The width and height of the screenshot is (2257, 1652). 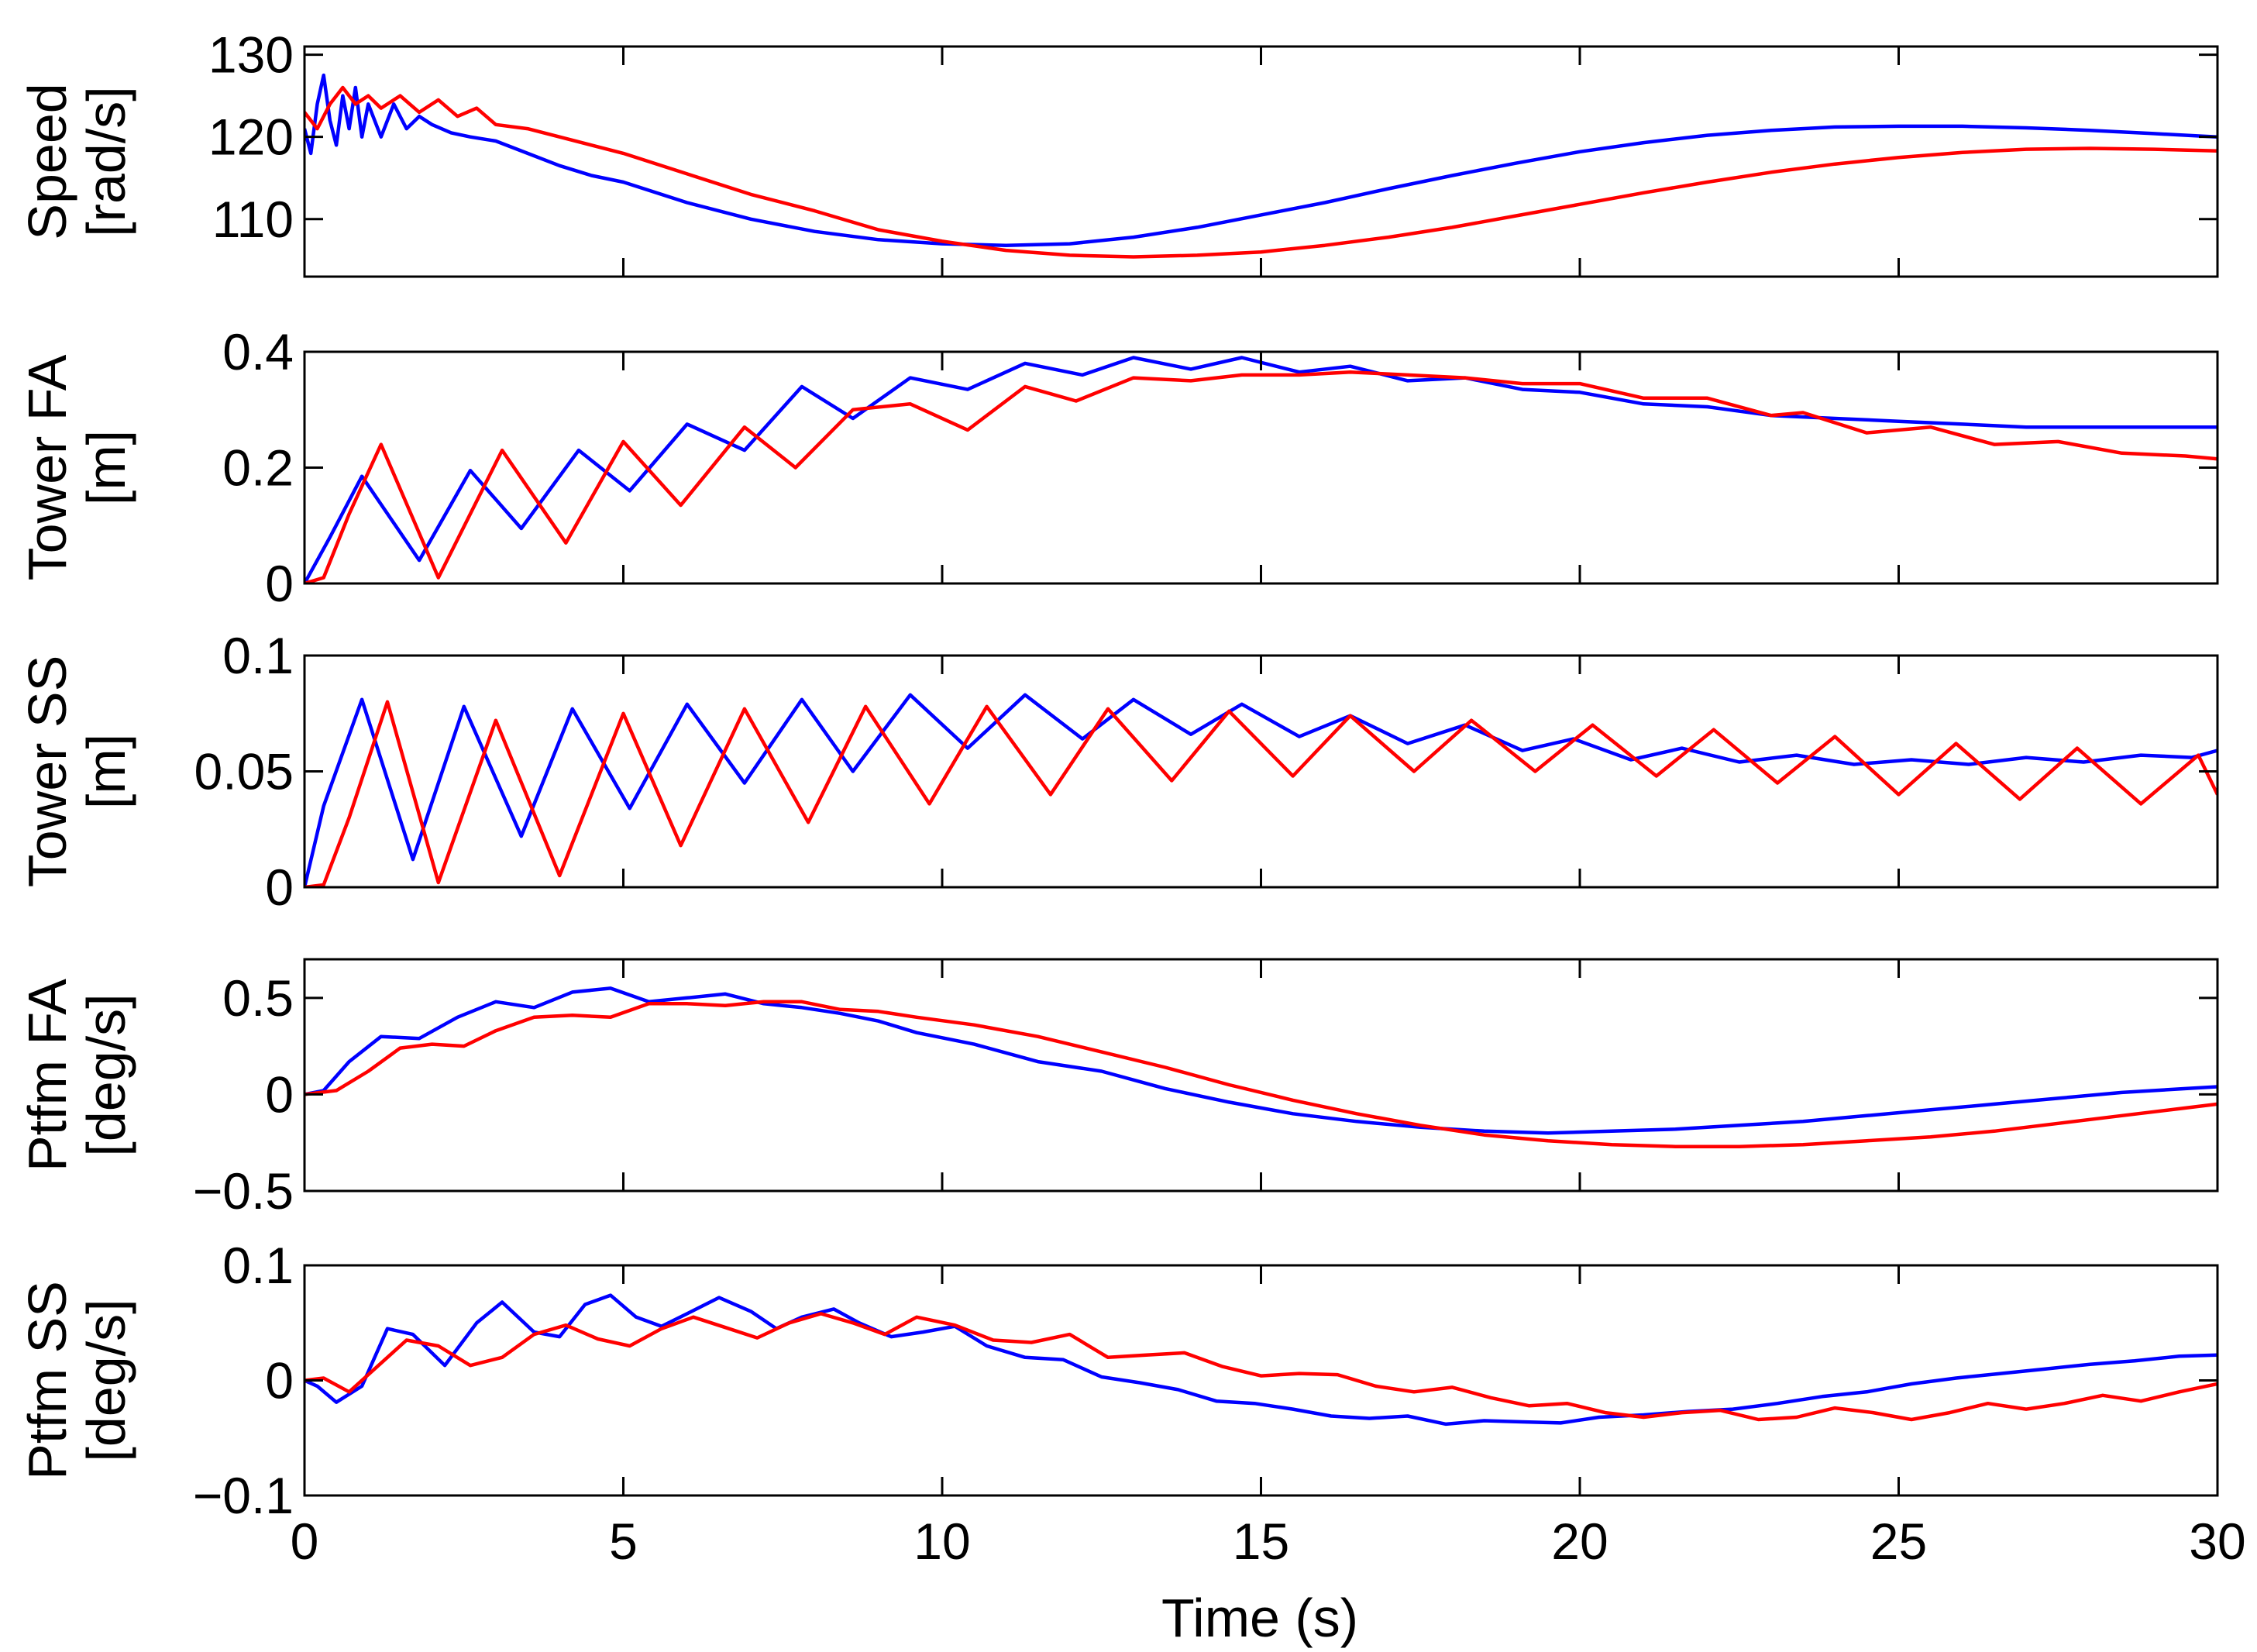 What do you see at coordinates (2217, 1541) in the screenshot?
I see `x-tick-label: 30` at bounding box center [2217, 1541].